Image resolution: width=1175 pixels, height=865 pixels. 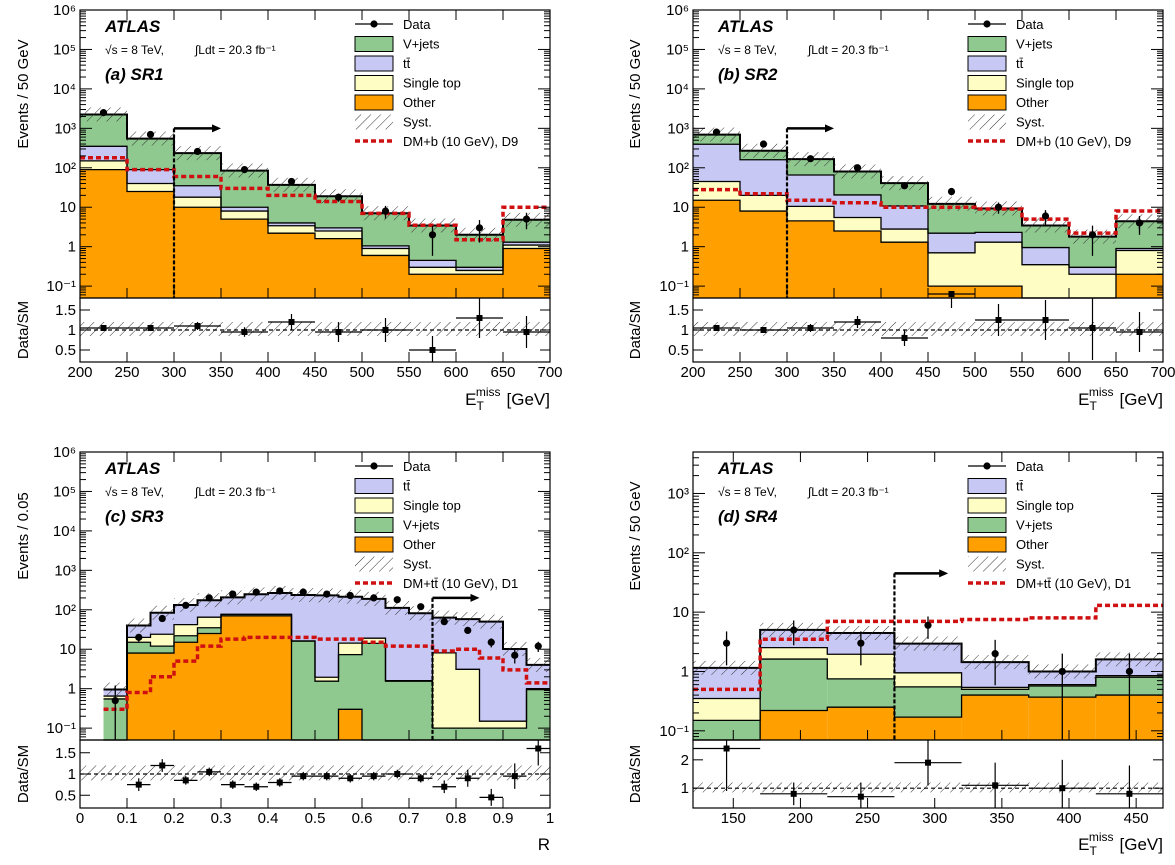 What do you see at coordinates (64, 89) in the screenshot?
I see `y-tick-label: 10⁴` at bounding box center [64, 89].